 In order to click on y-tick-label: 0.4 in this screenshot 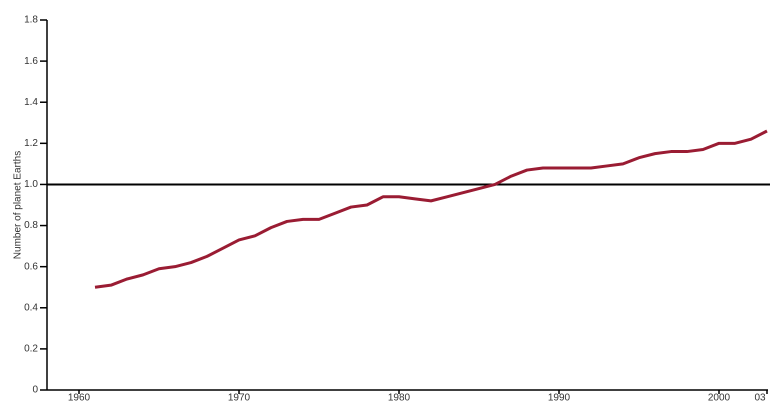, I will do `click(31, 307)`.